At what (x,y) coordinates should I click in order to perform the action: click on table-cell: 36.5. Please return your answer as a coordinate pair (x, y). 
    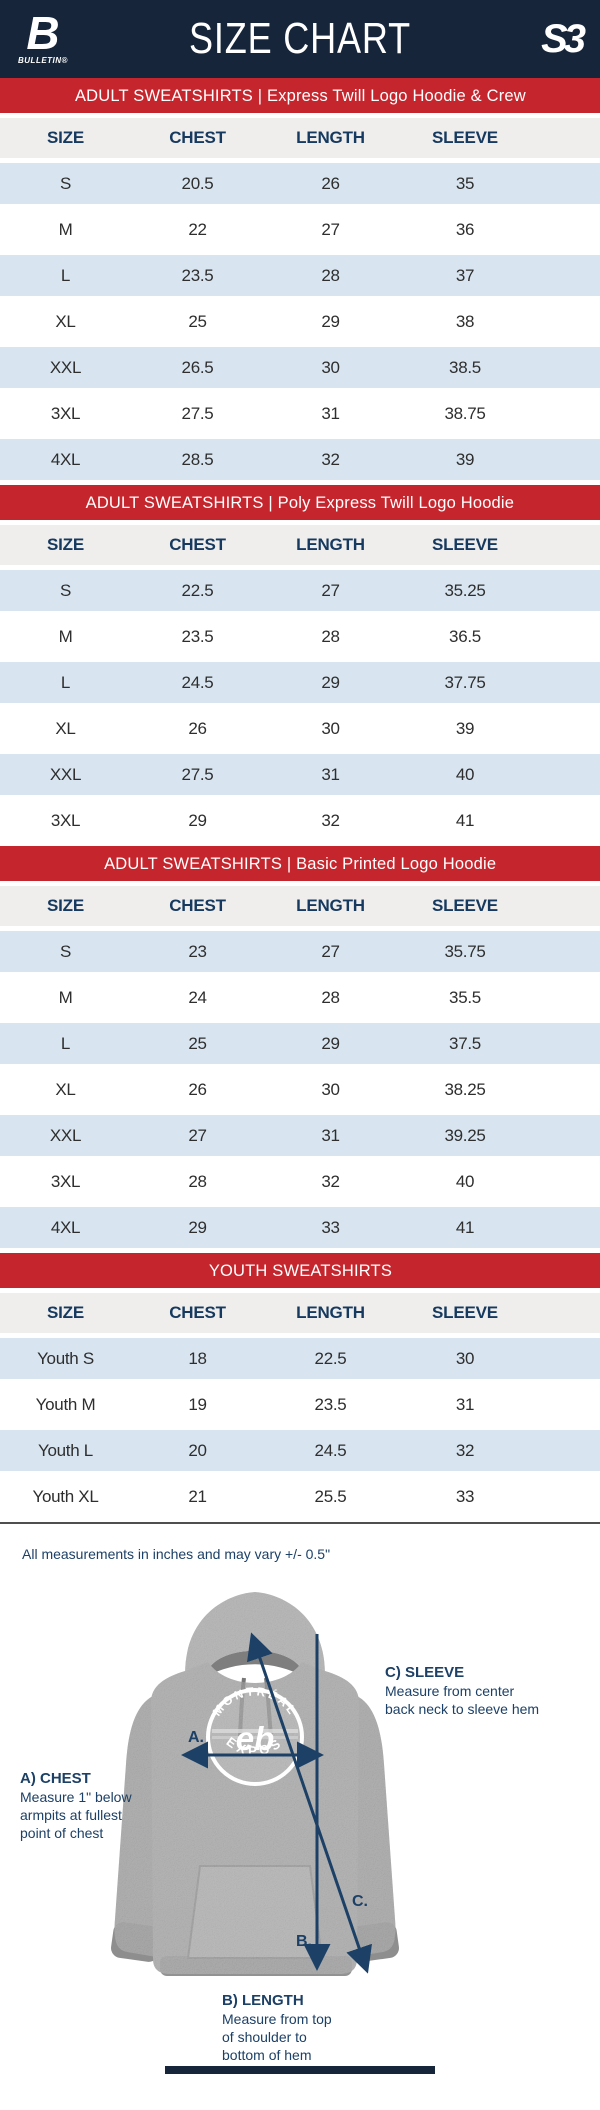
    Looking at the image, I should click on (465, 636).